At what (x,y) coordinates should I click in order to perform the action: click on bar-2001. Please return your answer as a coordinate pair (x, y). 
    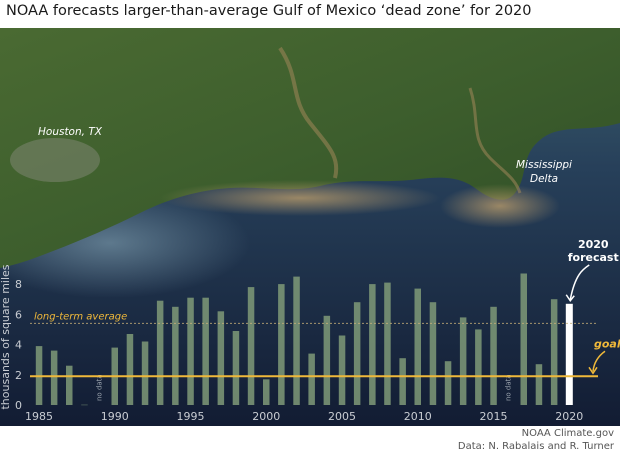
    Looking at the image, I should click on (281, 344).